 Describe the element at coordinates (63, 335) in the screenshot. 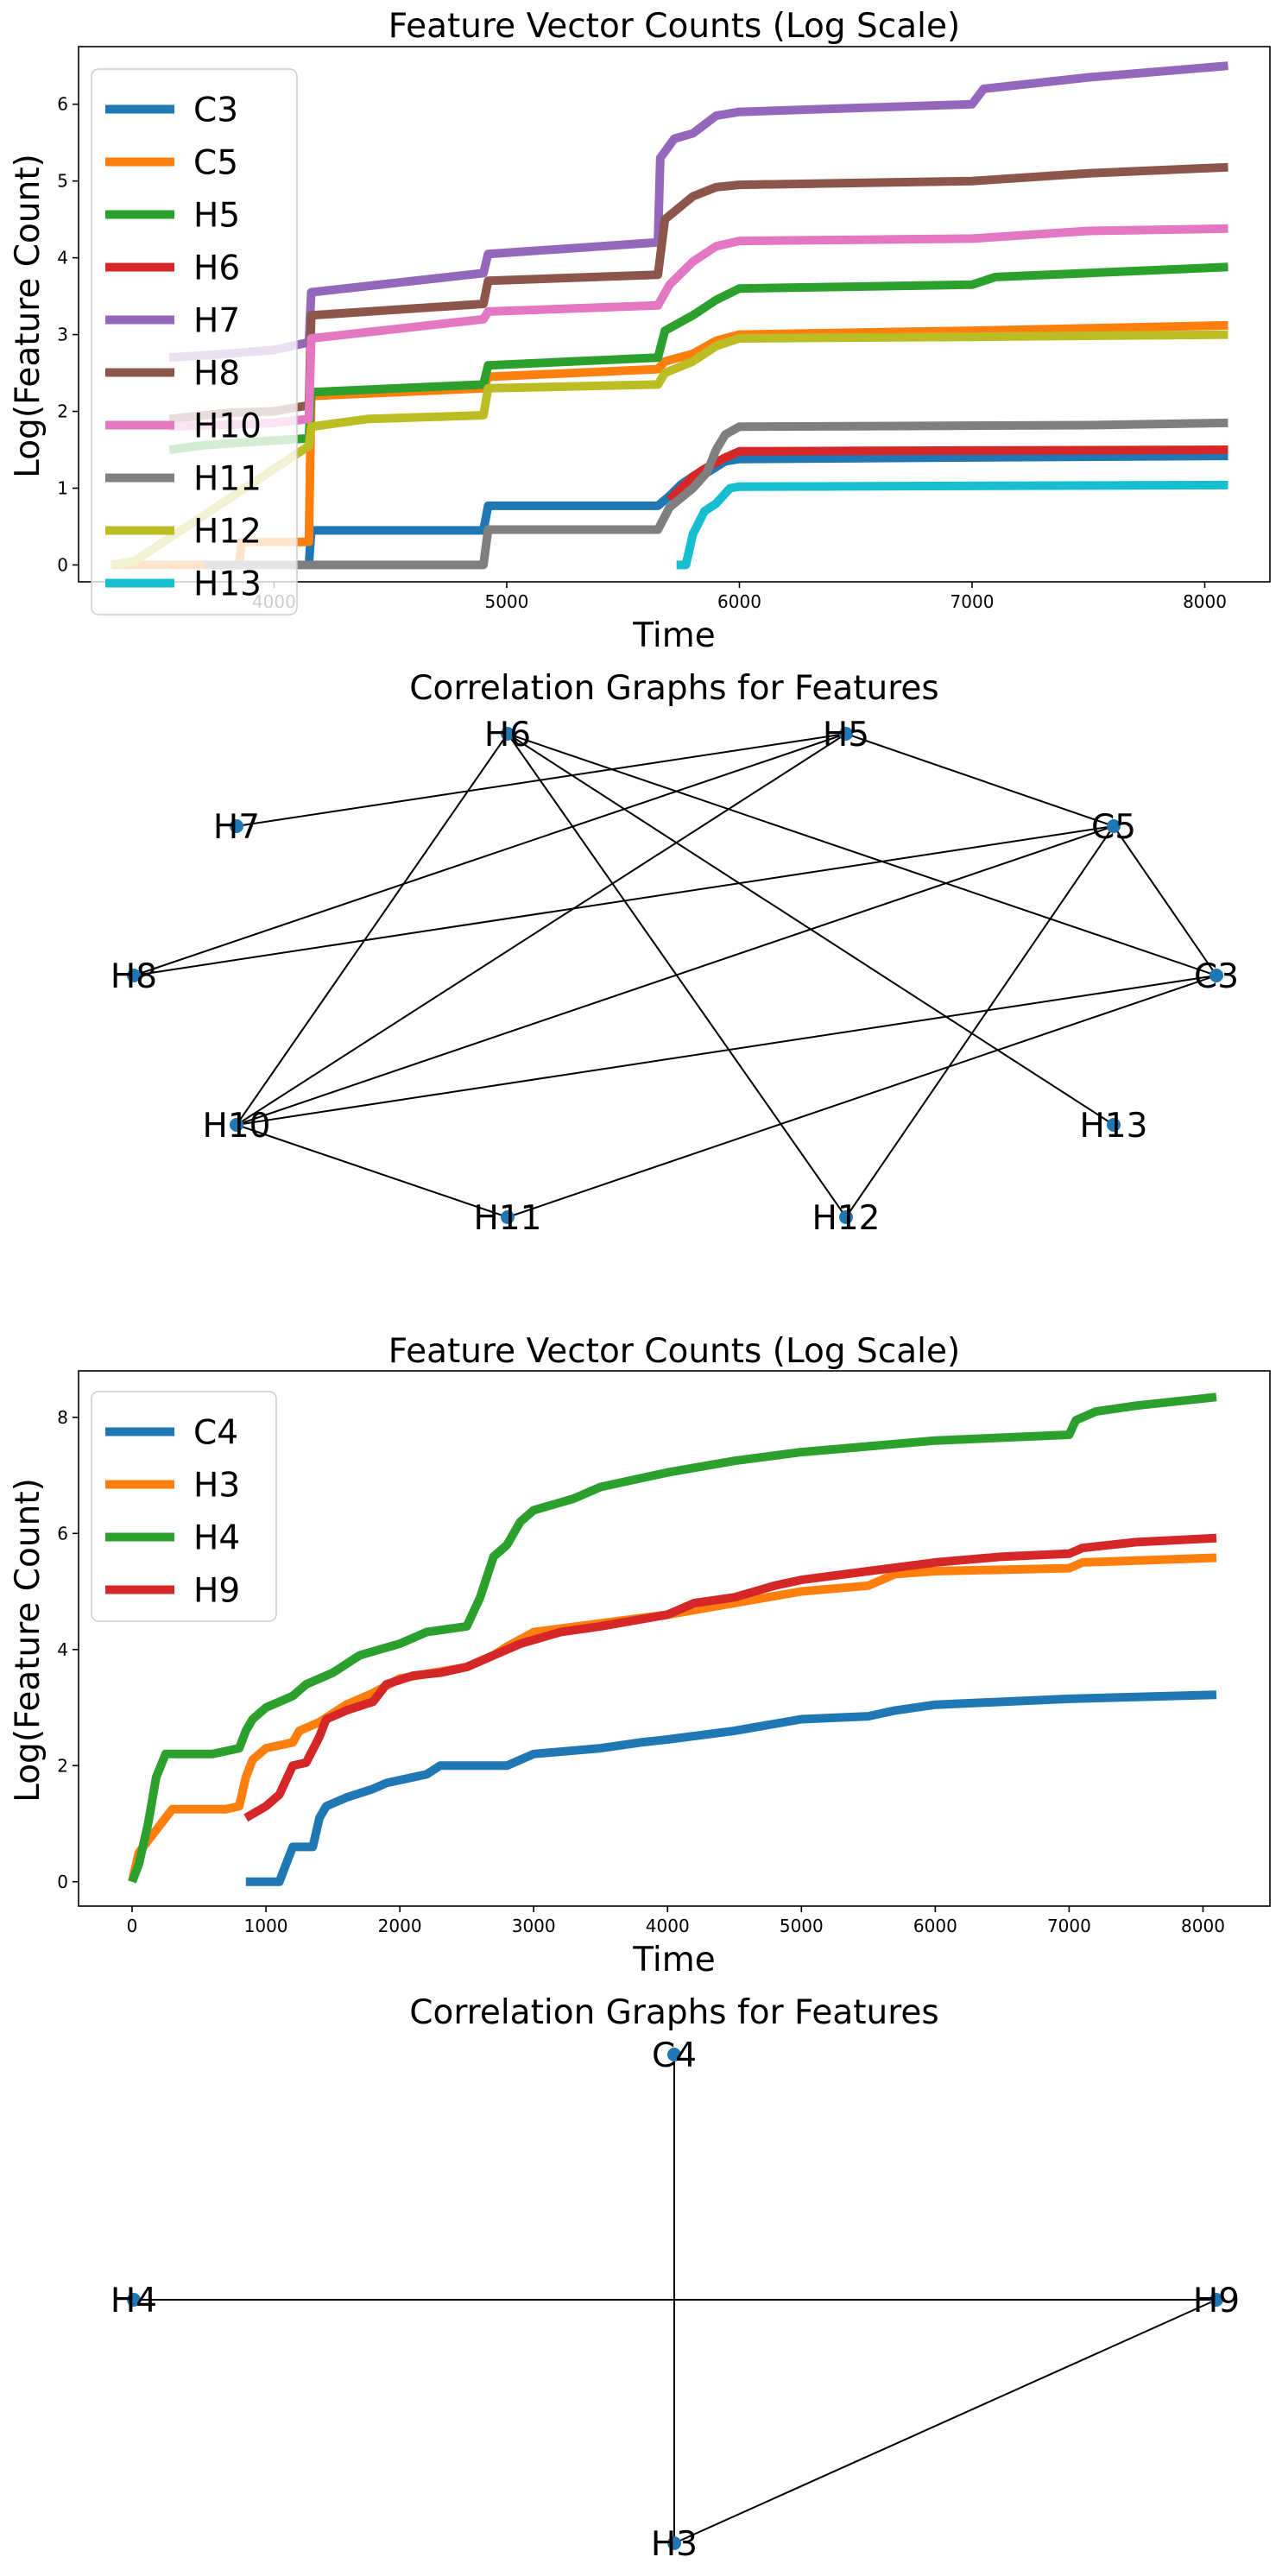

I see `y-tick-label: 3` at that location.